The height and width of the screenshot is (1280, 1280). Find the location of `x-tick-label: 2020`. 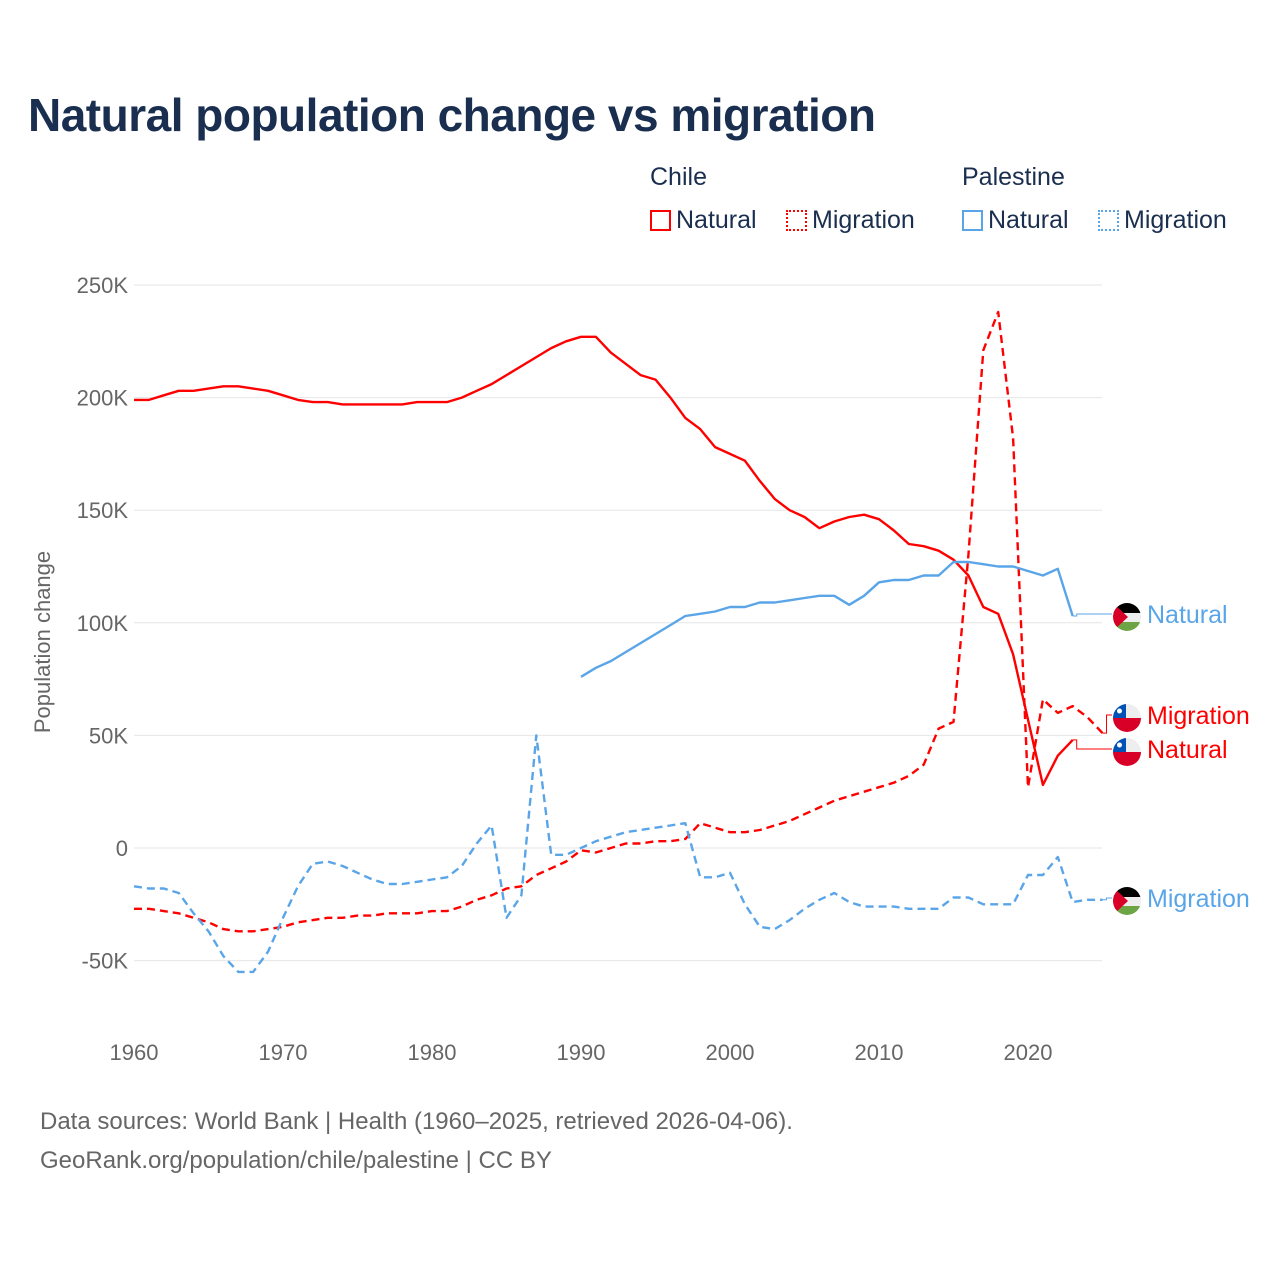

x-tick-label: 2020 is located at coordinates (1028, 1052).